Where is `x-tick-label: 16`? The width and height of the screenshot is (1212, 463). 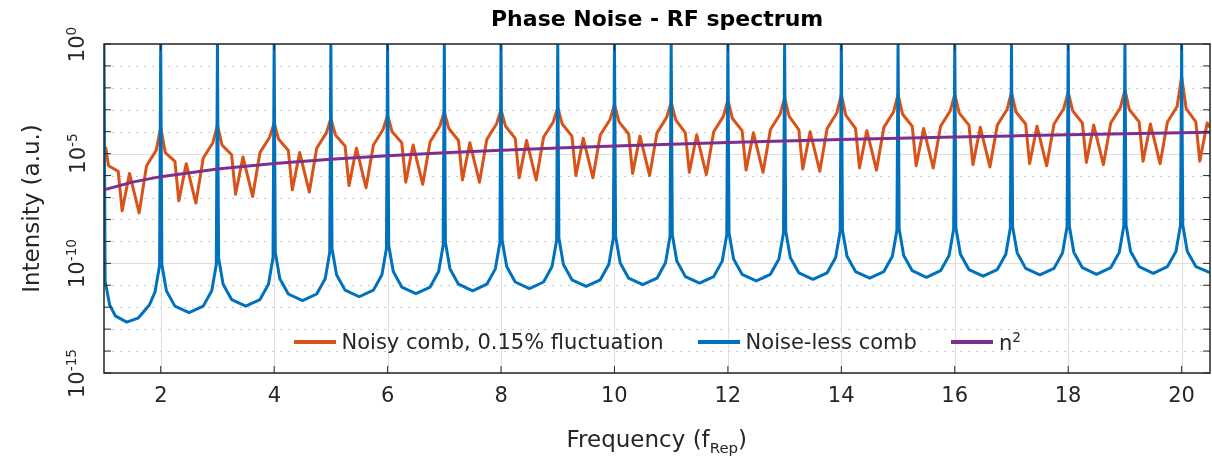 x-tick-label: 16 is located at coordinates (954, 395).